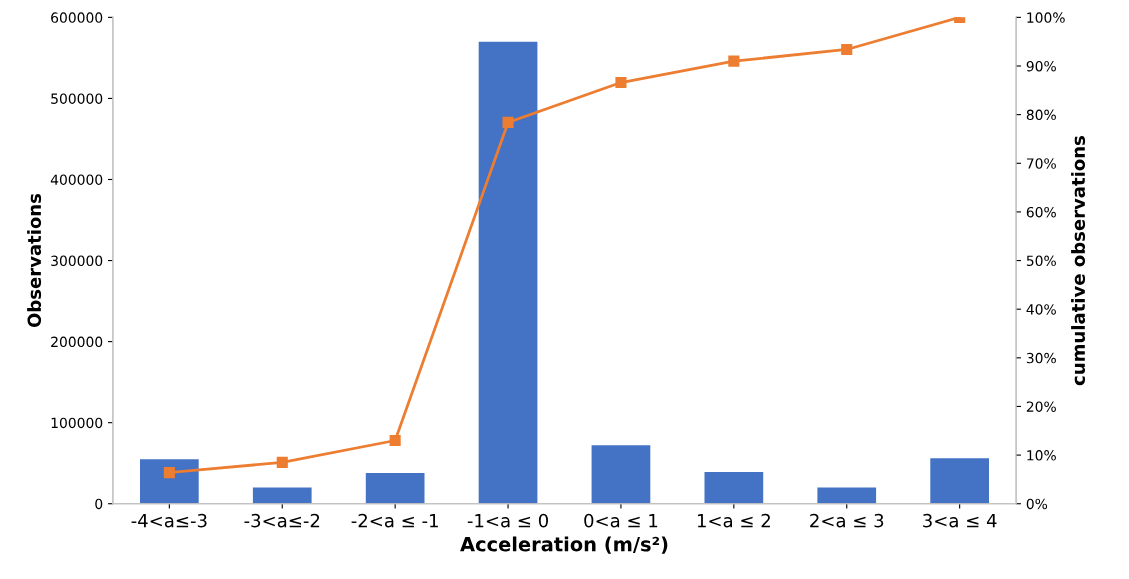 This screenshot has height=579, width=1129. I want to click on y2-tick-label: 0%, so click(1037, 504).